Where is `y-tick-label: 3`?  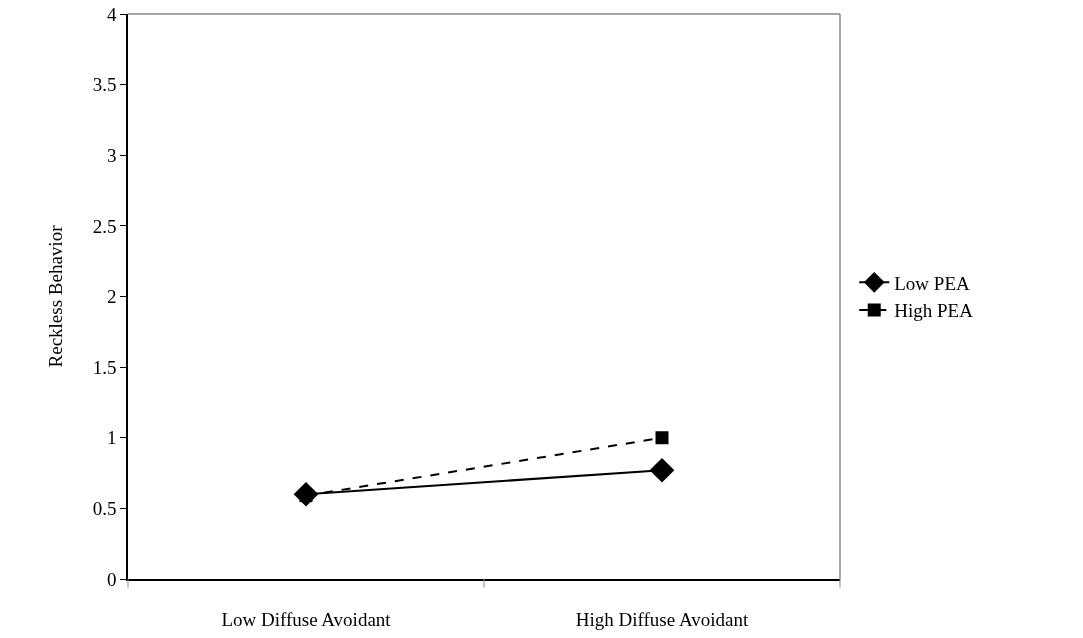
y-tick-label: 3 is located at coordinates (111, 155).